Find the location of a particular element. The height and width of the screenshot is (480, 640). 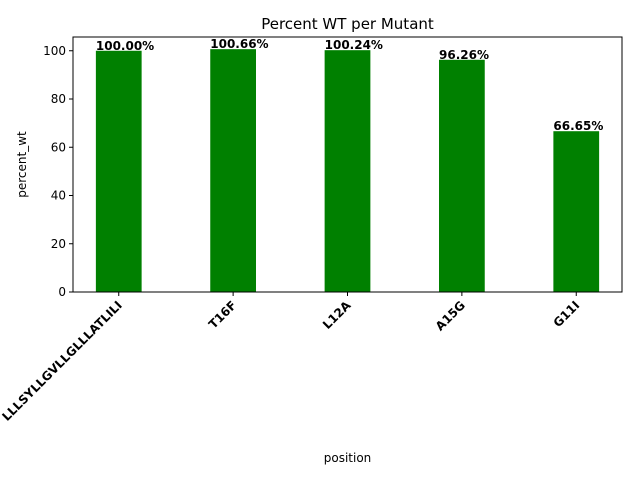

bar-LLLSYLLGVLLGLLLATLILI is located at coordinates (118, 171).